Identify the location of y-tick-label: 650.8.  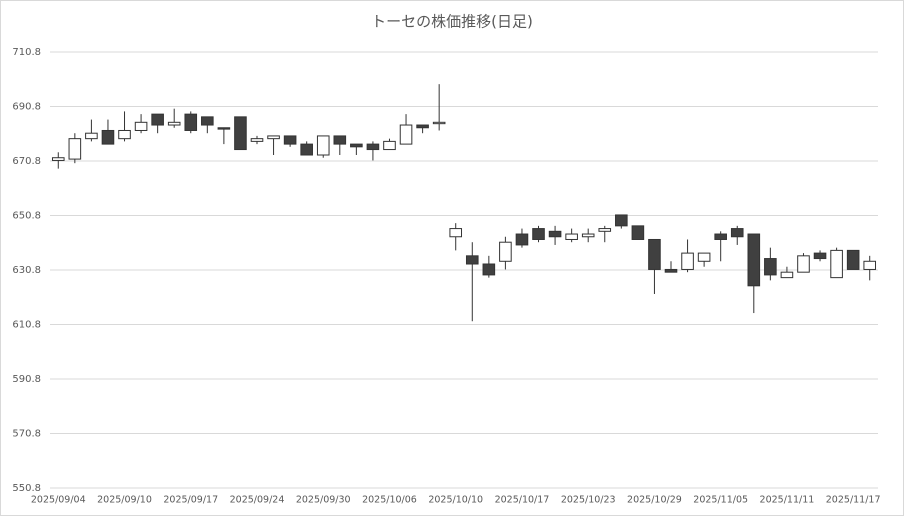
(26, 216).